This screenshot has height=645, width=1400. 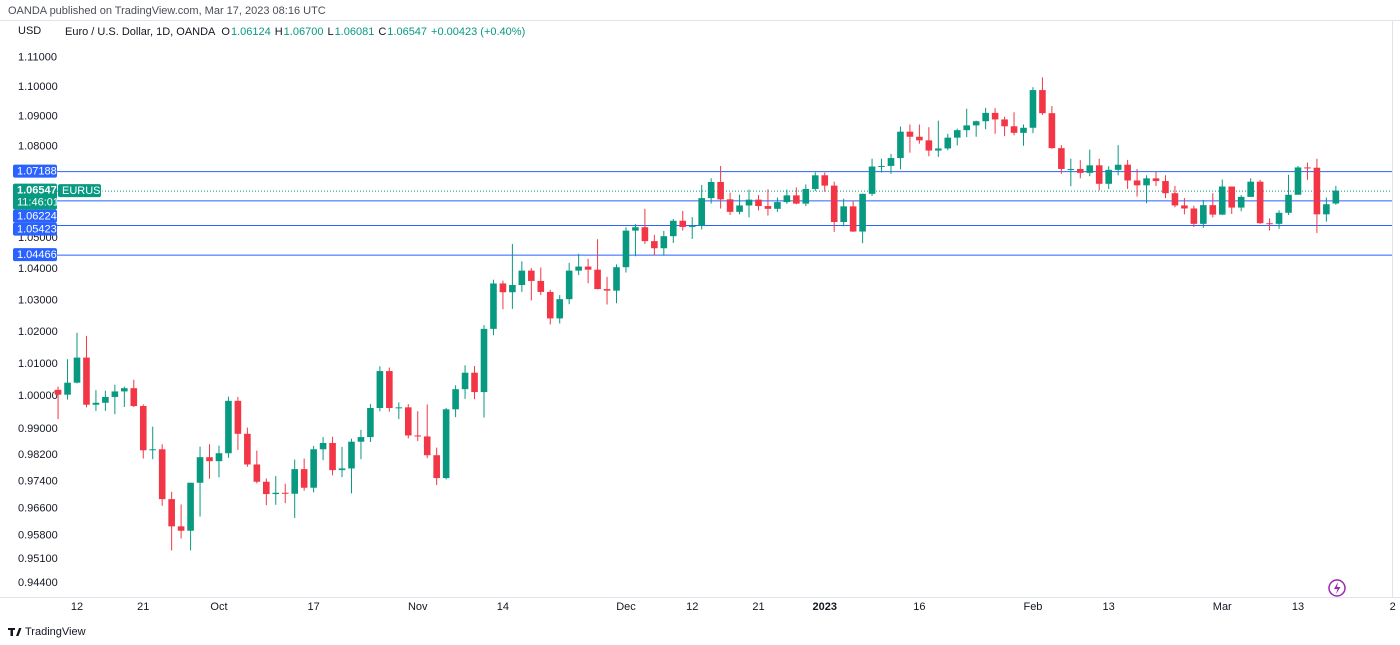 I want to click on brand-name: TradingView, so click(x=55, y=632).